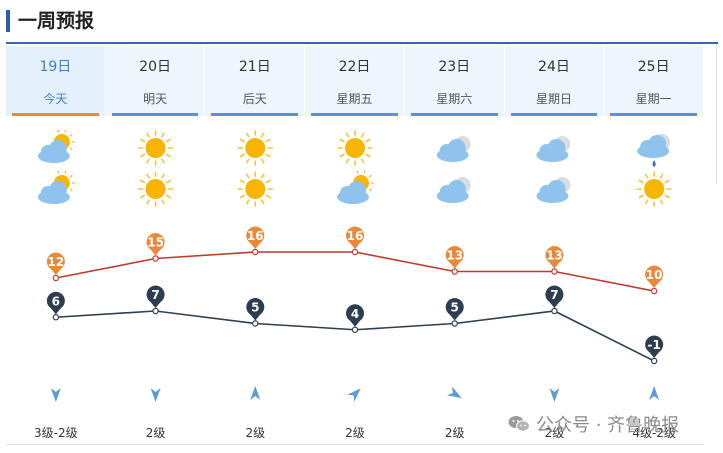  What do you see at coordinates (362, 21) in the screenshot?
I see `section-header: 一周预报` at bounding box center [362, 21].